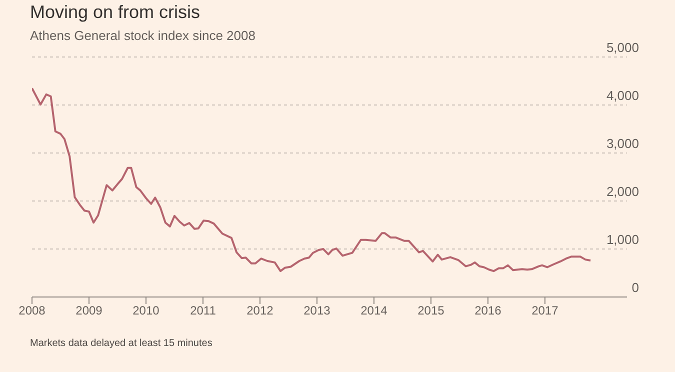 The height and width of the screenshot is (372, 675). Describe the element at coordinates (121, 343) in the screenshot. I see `text: Markets data delayed at least 15 minutes` at that location.